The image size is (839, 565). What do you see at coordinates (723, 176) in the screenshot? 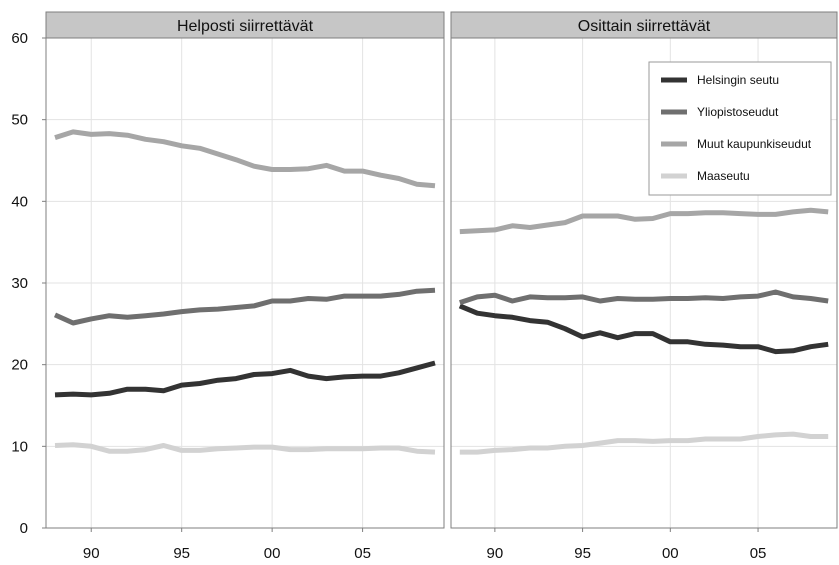
I see `legend-label: Maaseutu` at bounding box center [723, 176].